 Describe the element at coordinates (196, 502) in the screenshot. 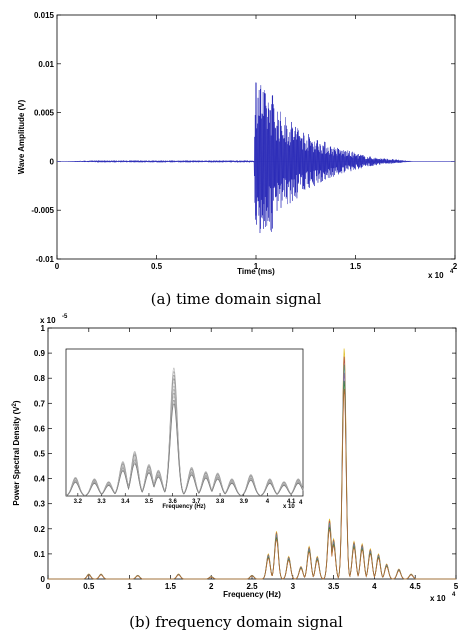

I see `inset-x-tick-label: 3.7` at that location.